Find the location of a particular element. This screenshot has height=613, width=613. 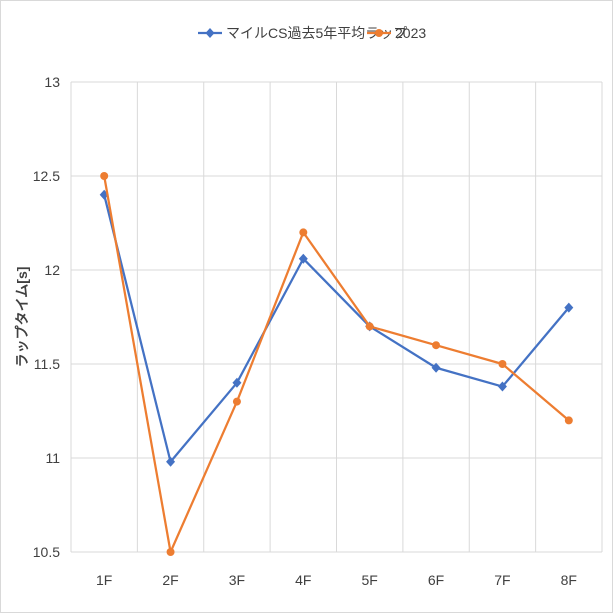

legend: マイルCS過去5年平均ラップ 2023 is located at coordinates (312, 33).